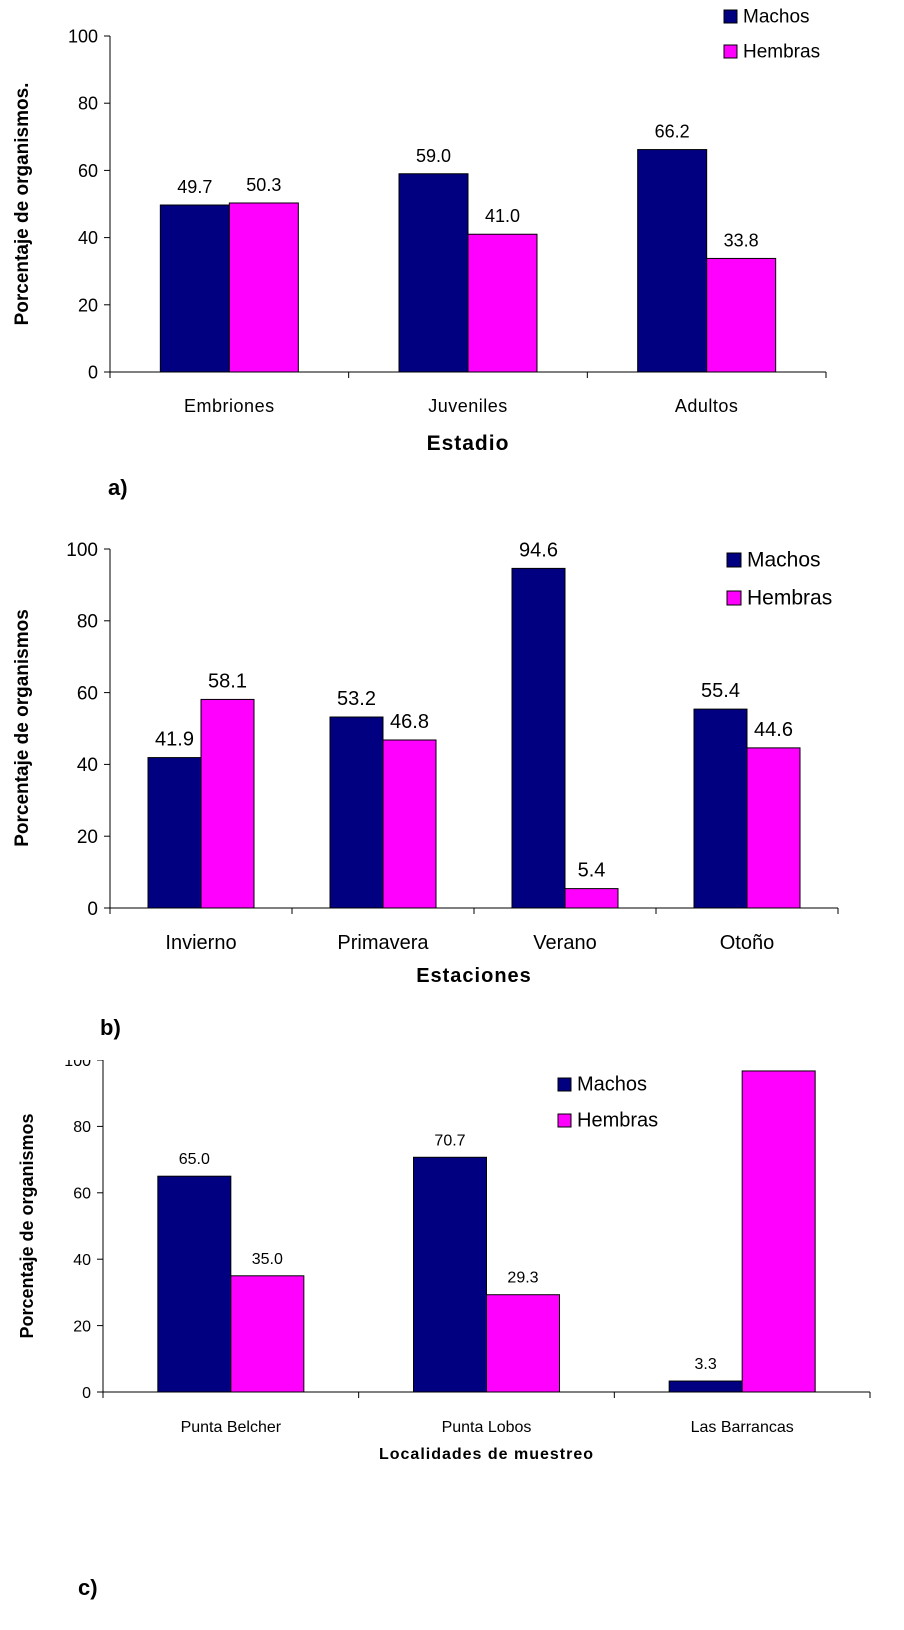 Image resolution: width=904 pixels, height=1630 pixels. Describe the element at coordinates (383, 943) in the screenshot. I see `x-tick-label: Primavera` at that location.